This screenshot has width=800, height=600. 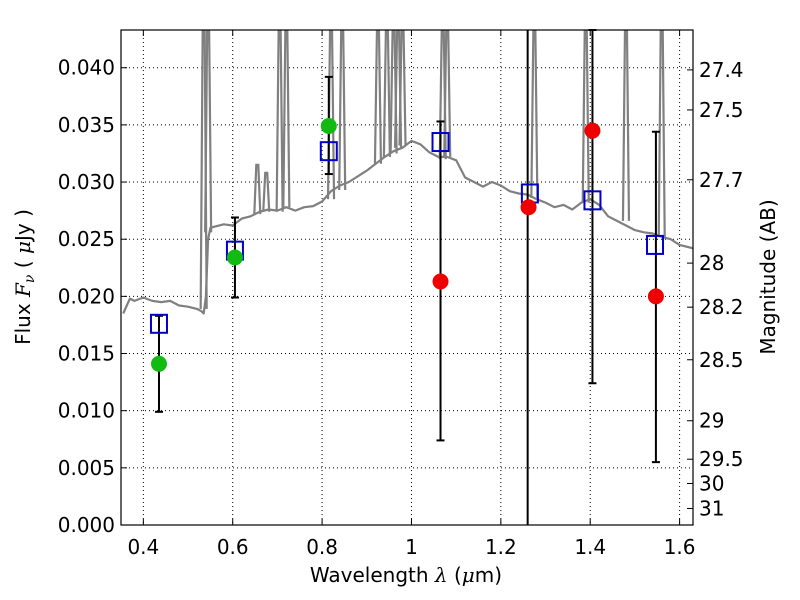 I want to click on right-axis-label: Magnitude (AB), so click(x=768, y=276).